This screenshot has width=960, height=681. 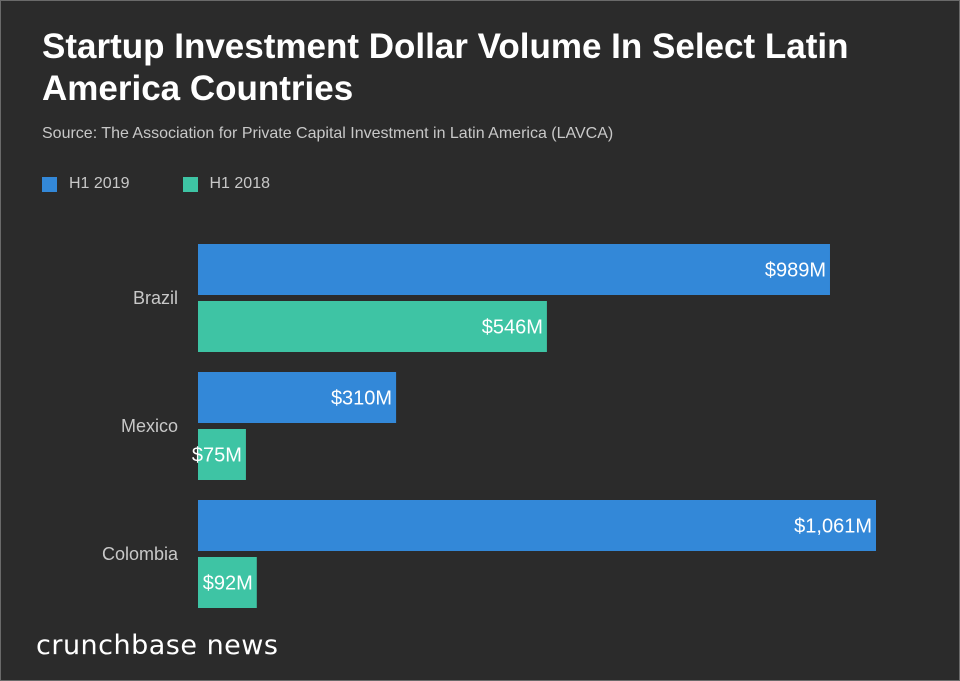 What do you see at coordinates (240, 183) in the screenshot?
I see `legend-label-h1-2018: H1 2018` at bounding box center [240, 183].